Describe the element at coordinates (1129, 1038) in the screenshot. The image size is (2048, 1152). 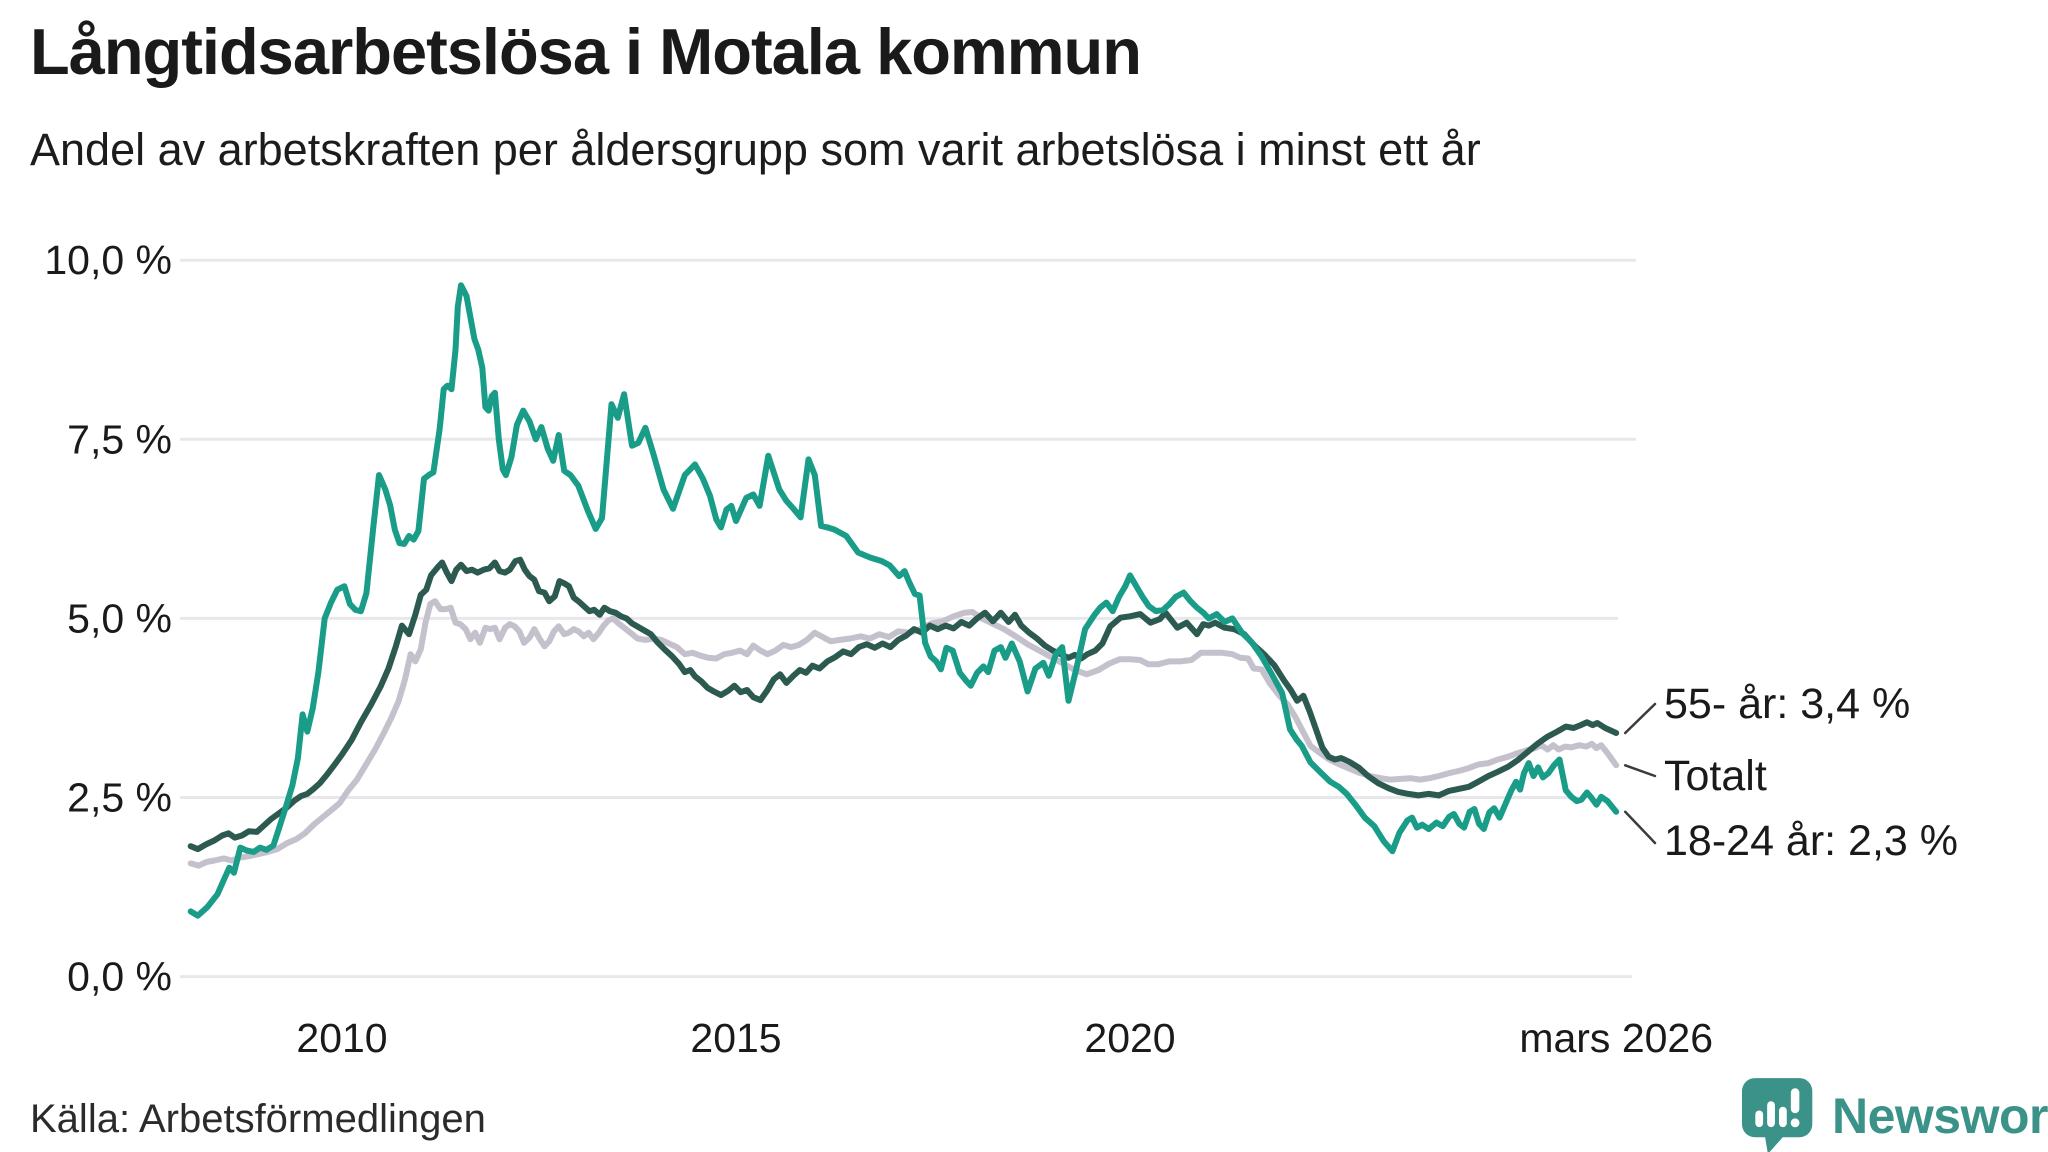
I see `x-axis-tick-label: 2020` at that location.